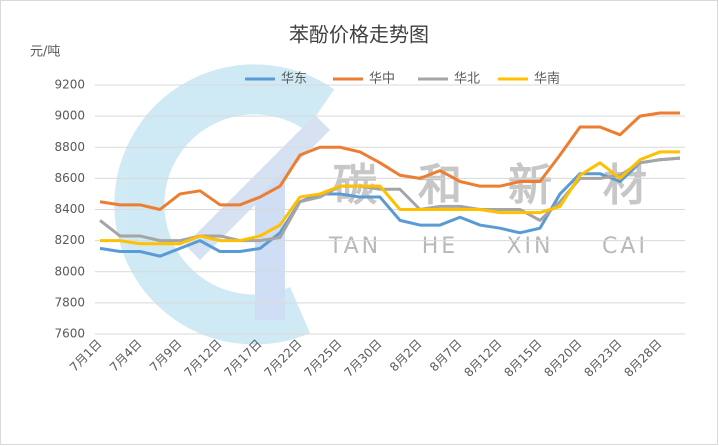 The height and width of the screenshot is (446, 719). Describe the element at coordinates (69, 334) in the screenshot. I see `y-tick-label: 7600` at that location.